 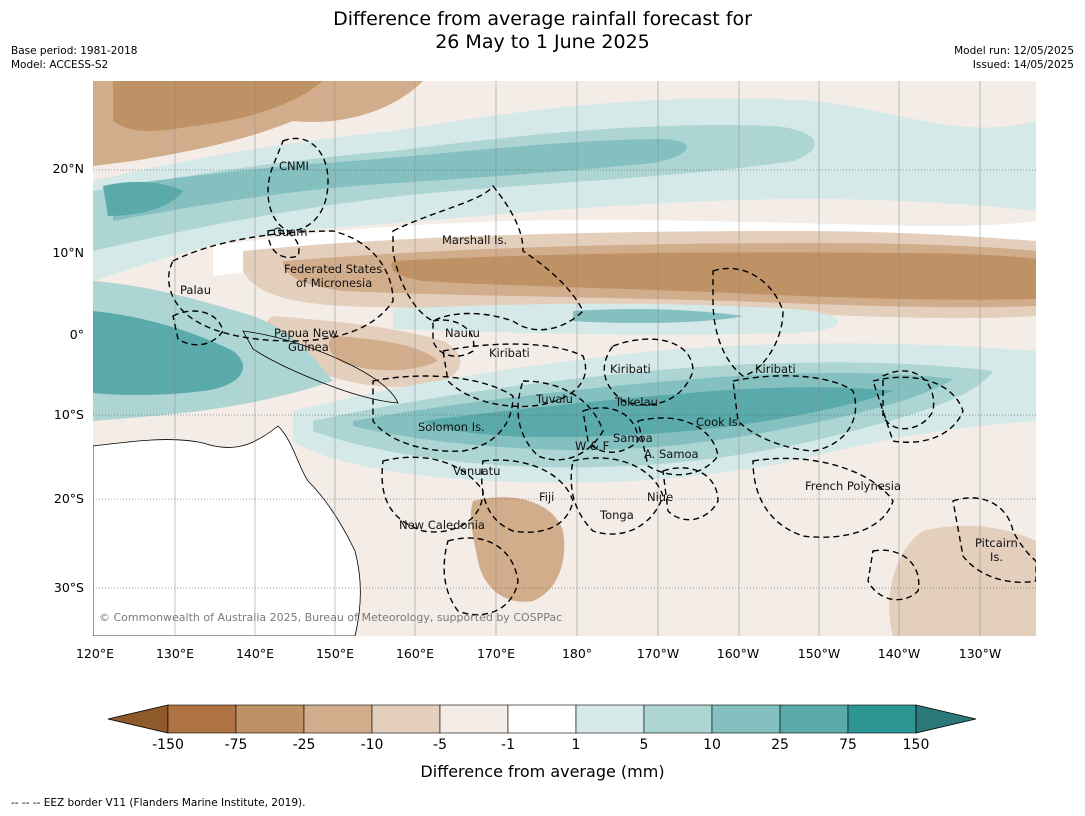 What do you see at coordinates (74, 58) in the screenshot?
I see `meta-left: Base period: 1981-2018 Model: ACCESS-S2` at bounding box center [74, 58].